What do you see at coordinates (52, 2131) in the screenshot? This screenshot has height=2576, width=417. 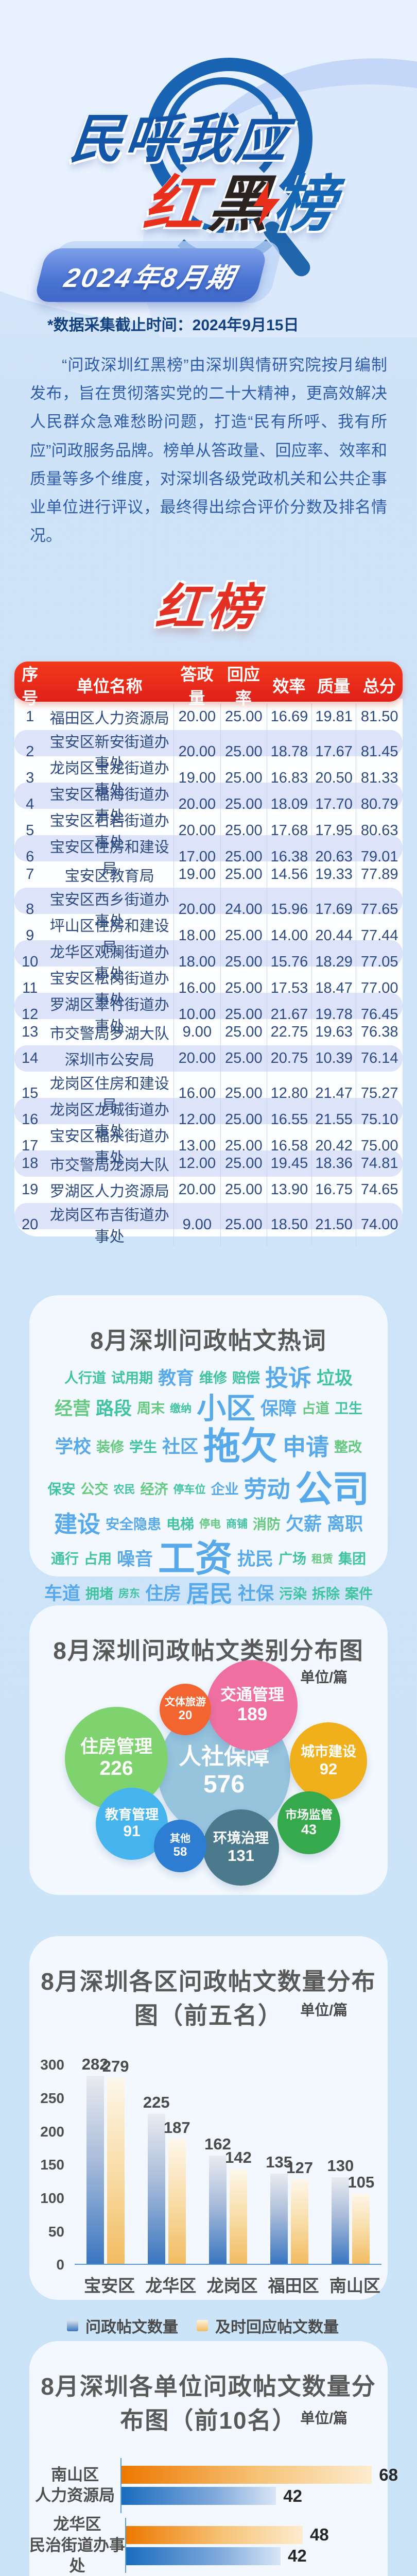 I see `y-axis-tick: 200` at bounding box center [52, 2131].